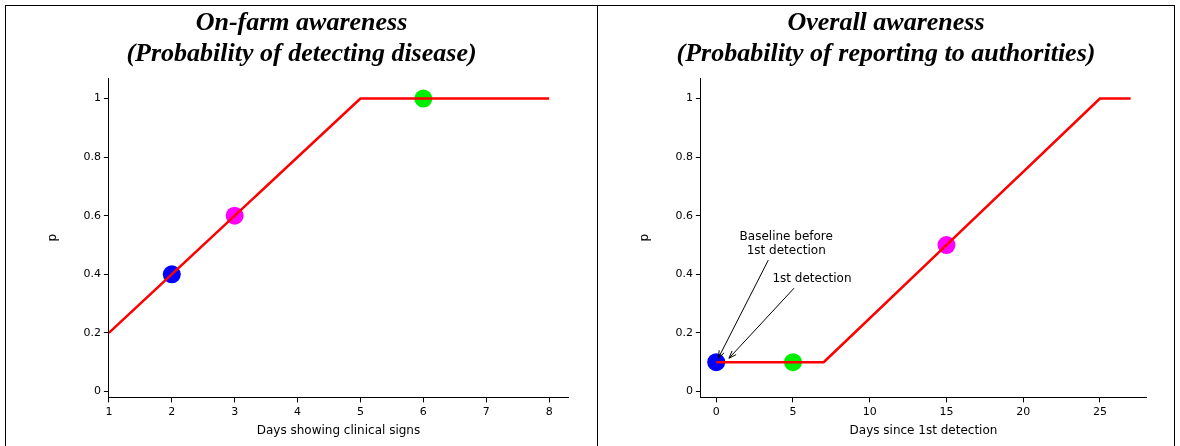  Describe the element at coordinates (869, 411) in the screenshot. I see `x-tick-label: 10` at that location.